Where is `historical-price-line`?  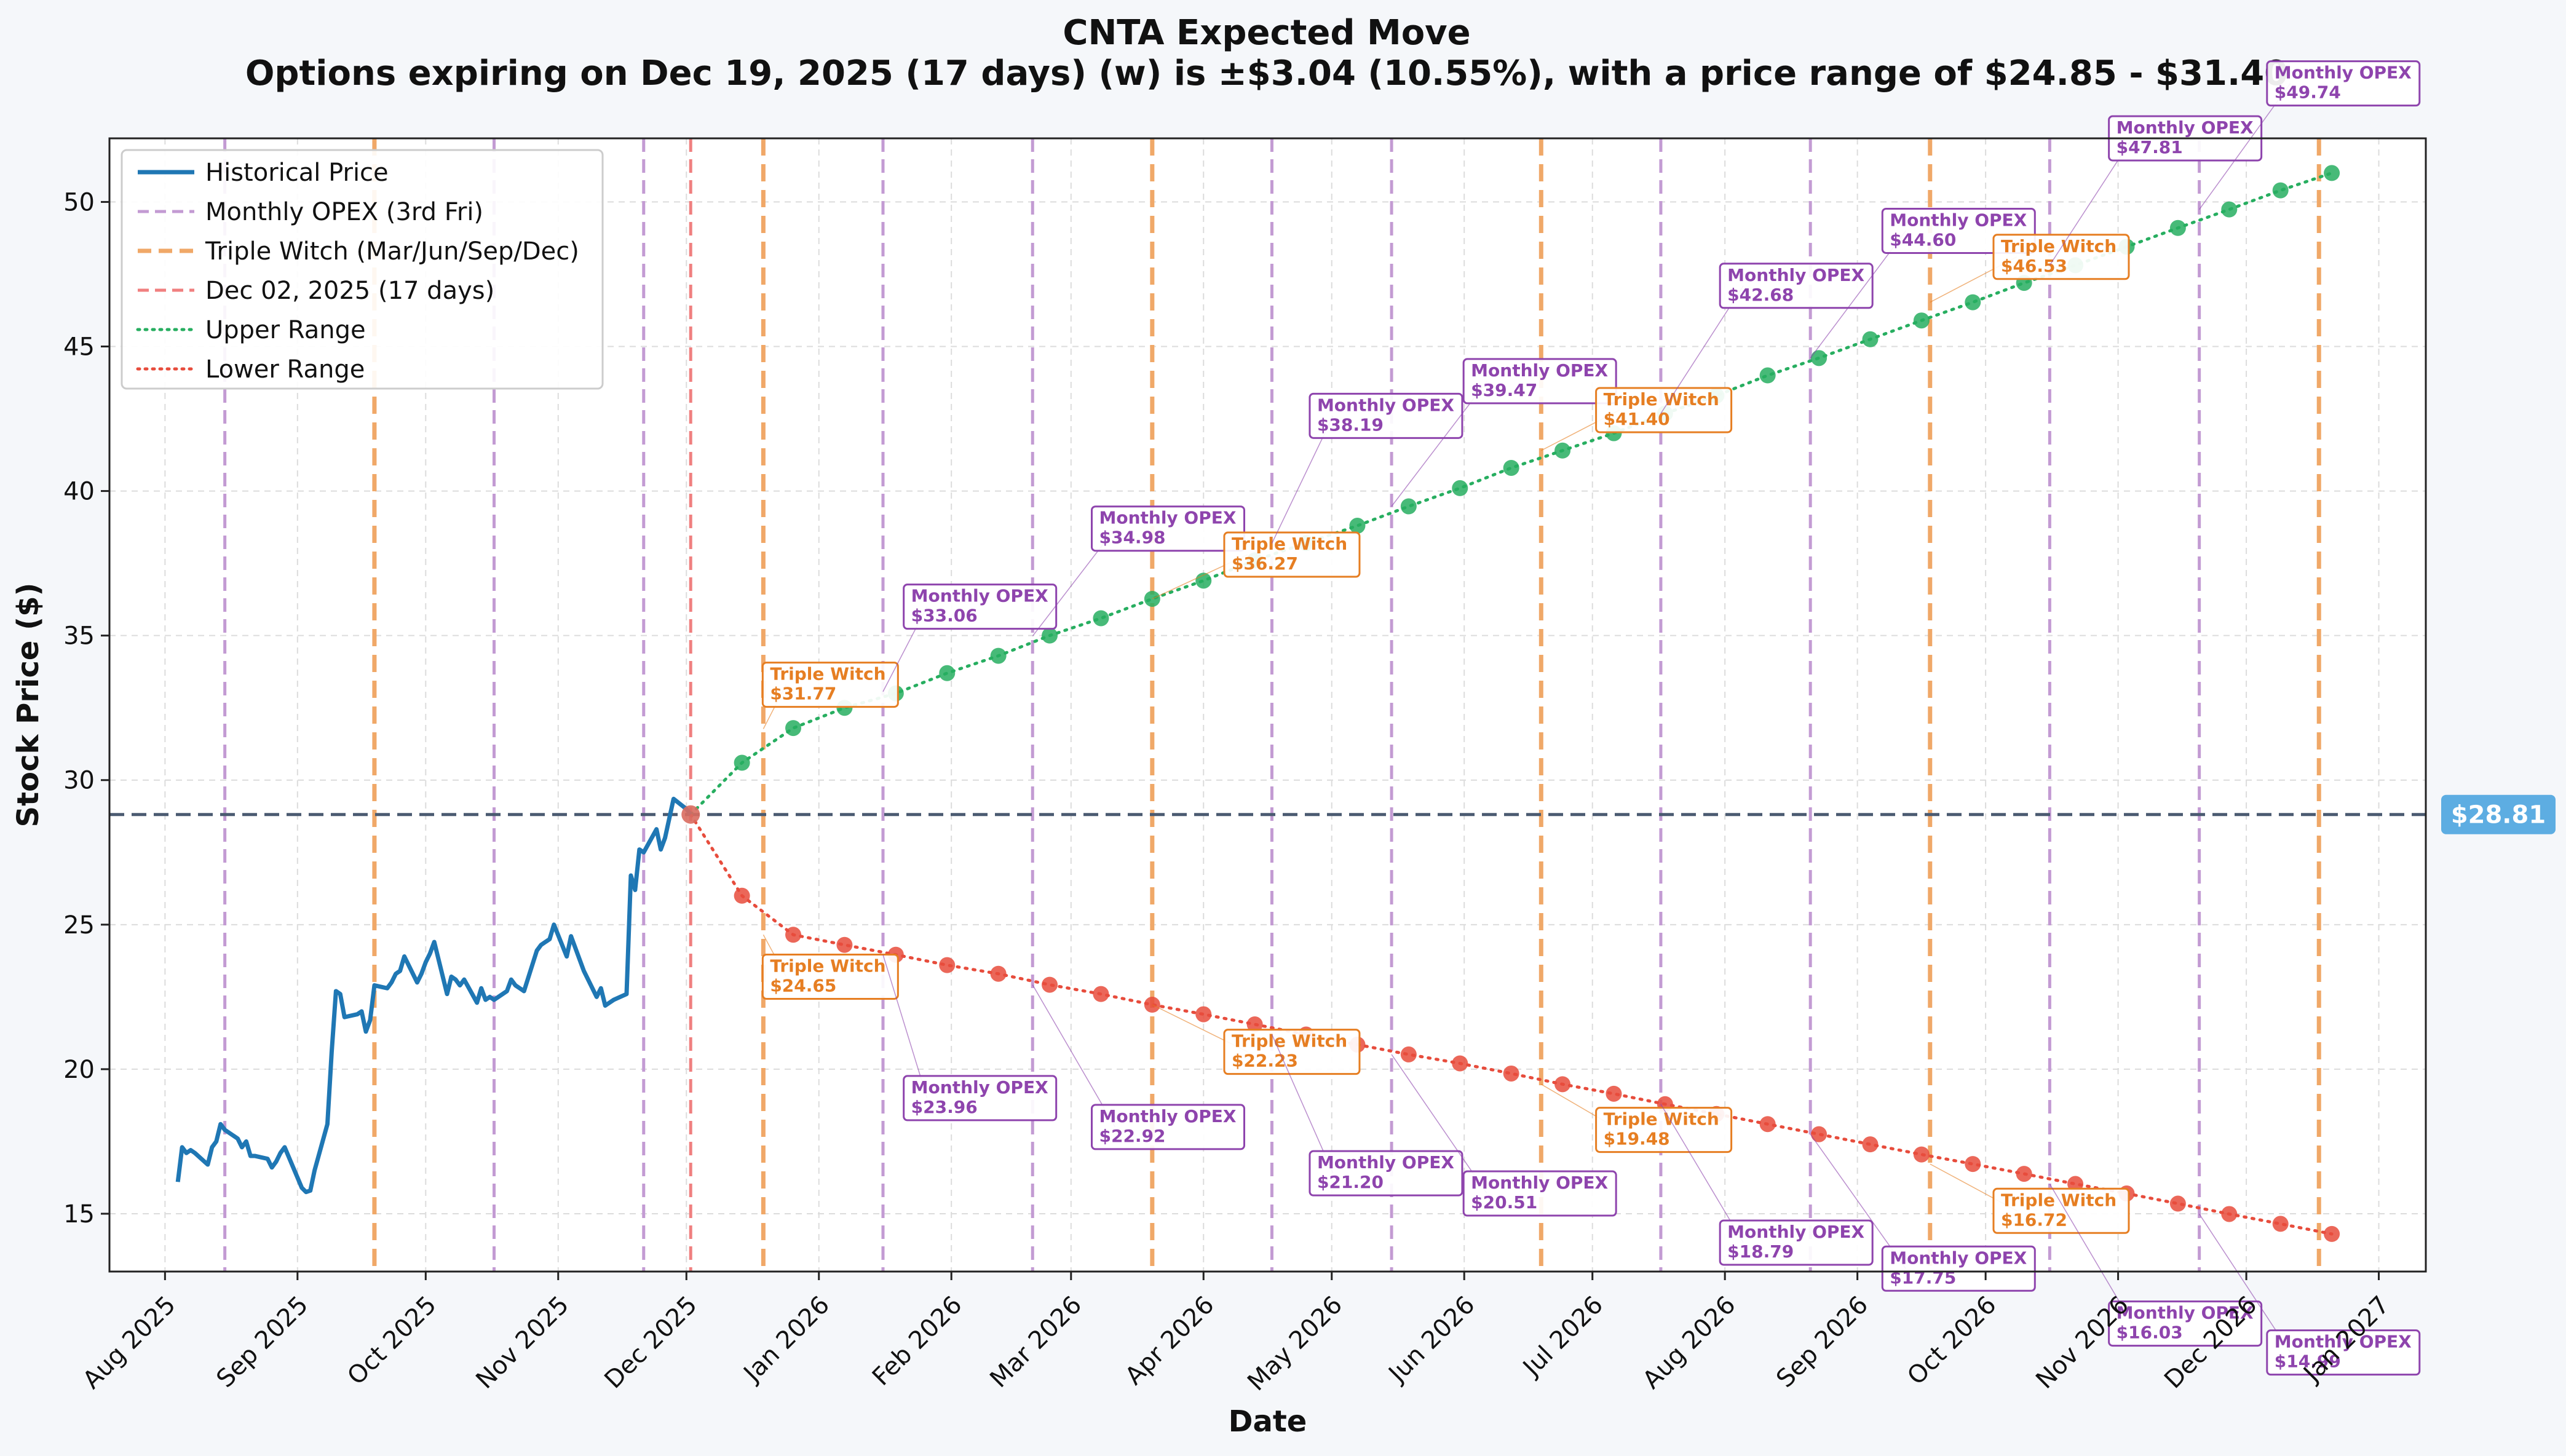 historical-price-line is located at coordinates (433, 995).